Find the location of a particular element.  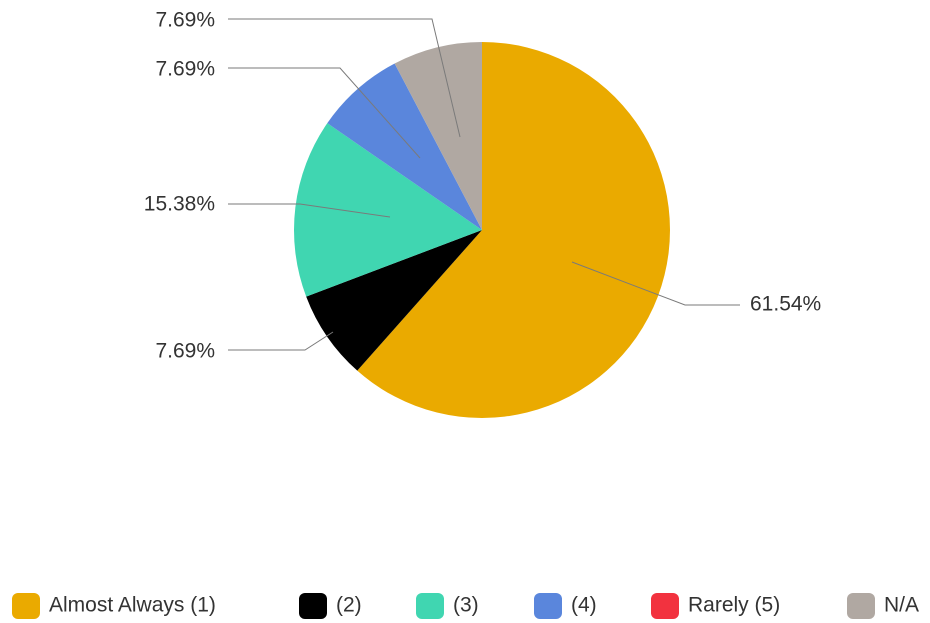

legend: Almost Always (1) (2) (3) (4) Rarely (5) N/A is located at coordinates (465, 606).